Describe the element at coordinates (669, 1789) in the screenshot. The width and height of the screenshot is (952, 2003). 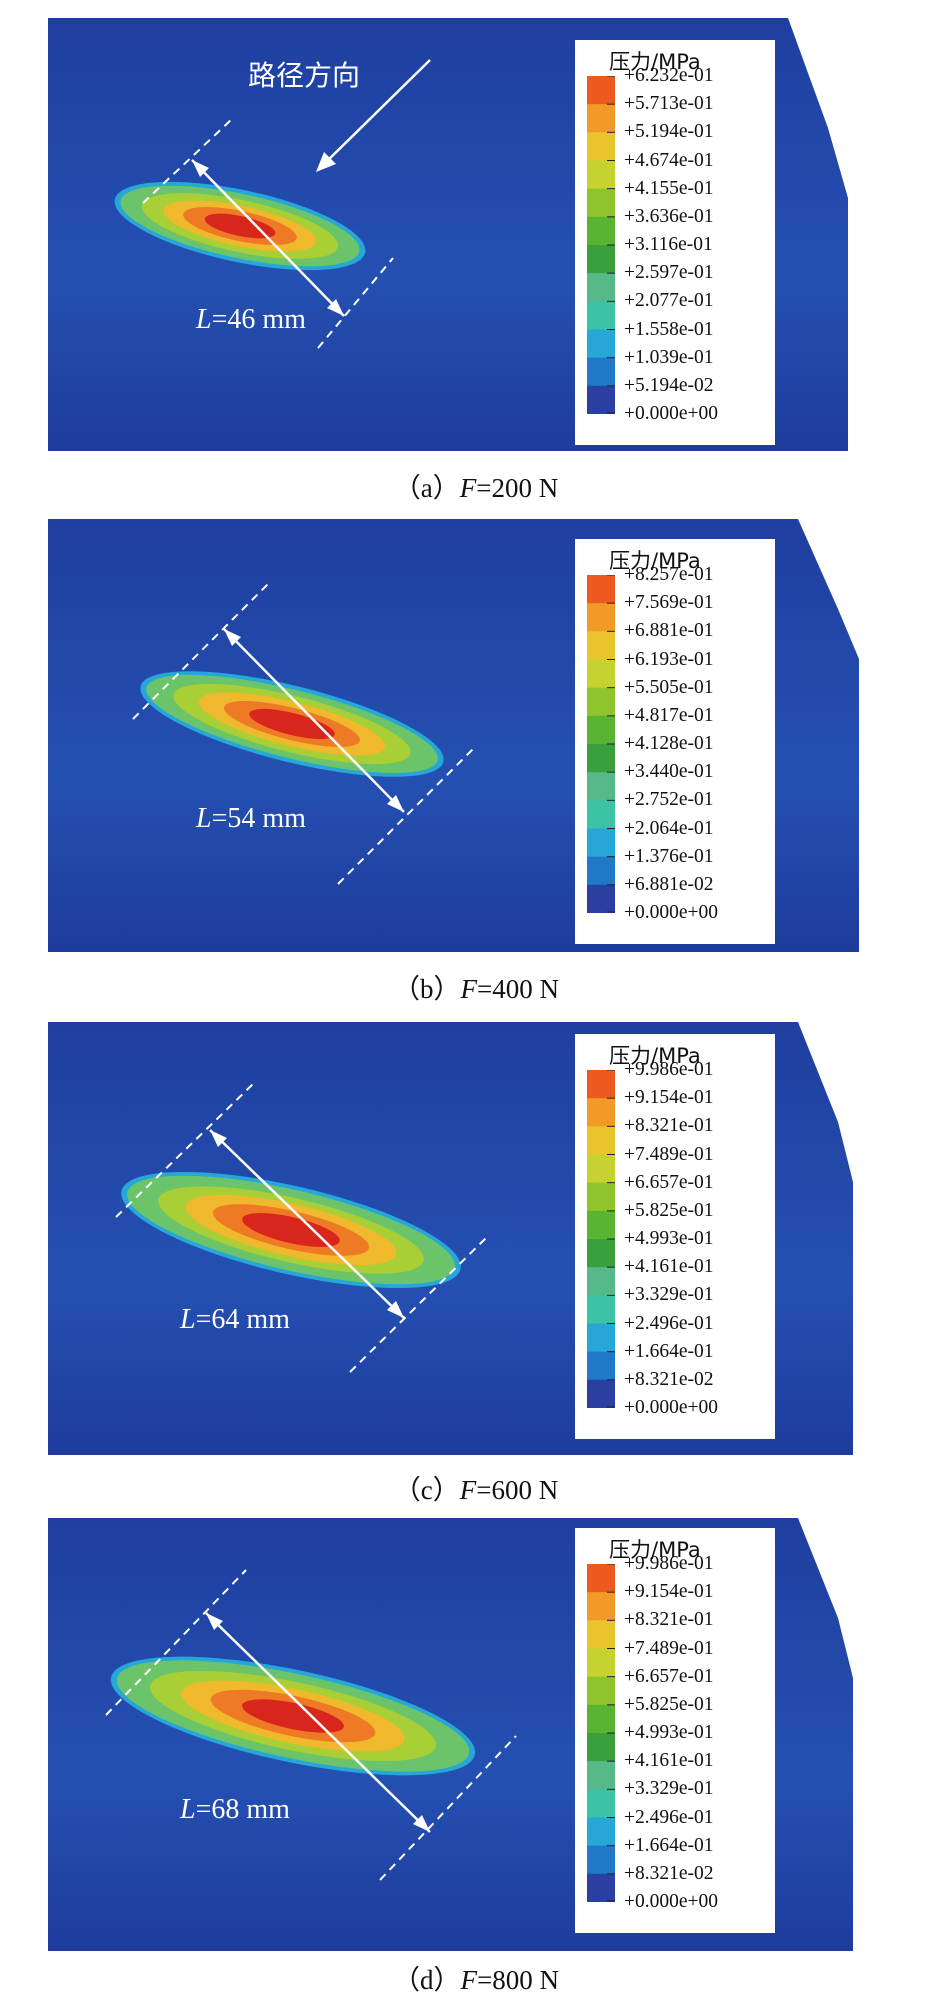
I see `legend-tick-label: +3.329e-01` at that location.